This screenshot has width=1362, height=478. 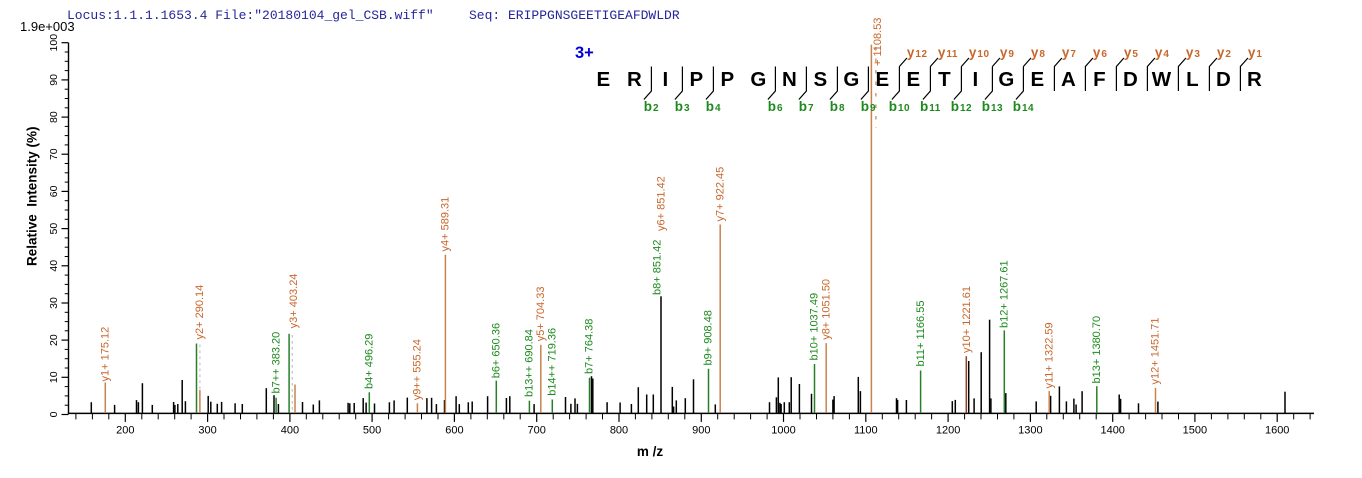 What do you see at coordinates (574, 15) in the screenshot?
I see `svg-text: Seq: ERIPPGNSGEETIGEAFDWLDR` at bounding box center [574, 15].